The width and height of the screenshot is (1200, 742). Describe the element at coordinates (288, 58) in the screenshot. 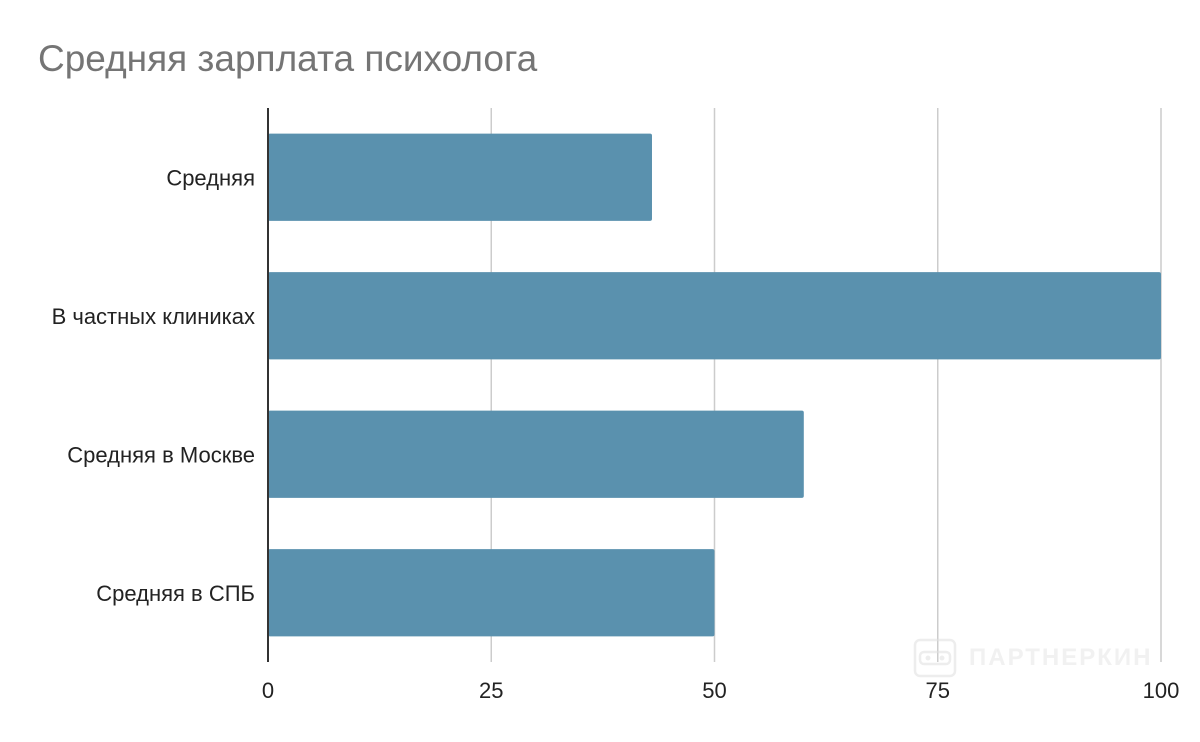

I see `chart-title: Средняя зарплата психолога` at that location.